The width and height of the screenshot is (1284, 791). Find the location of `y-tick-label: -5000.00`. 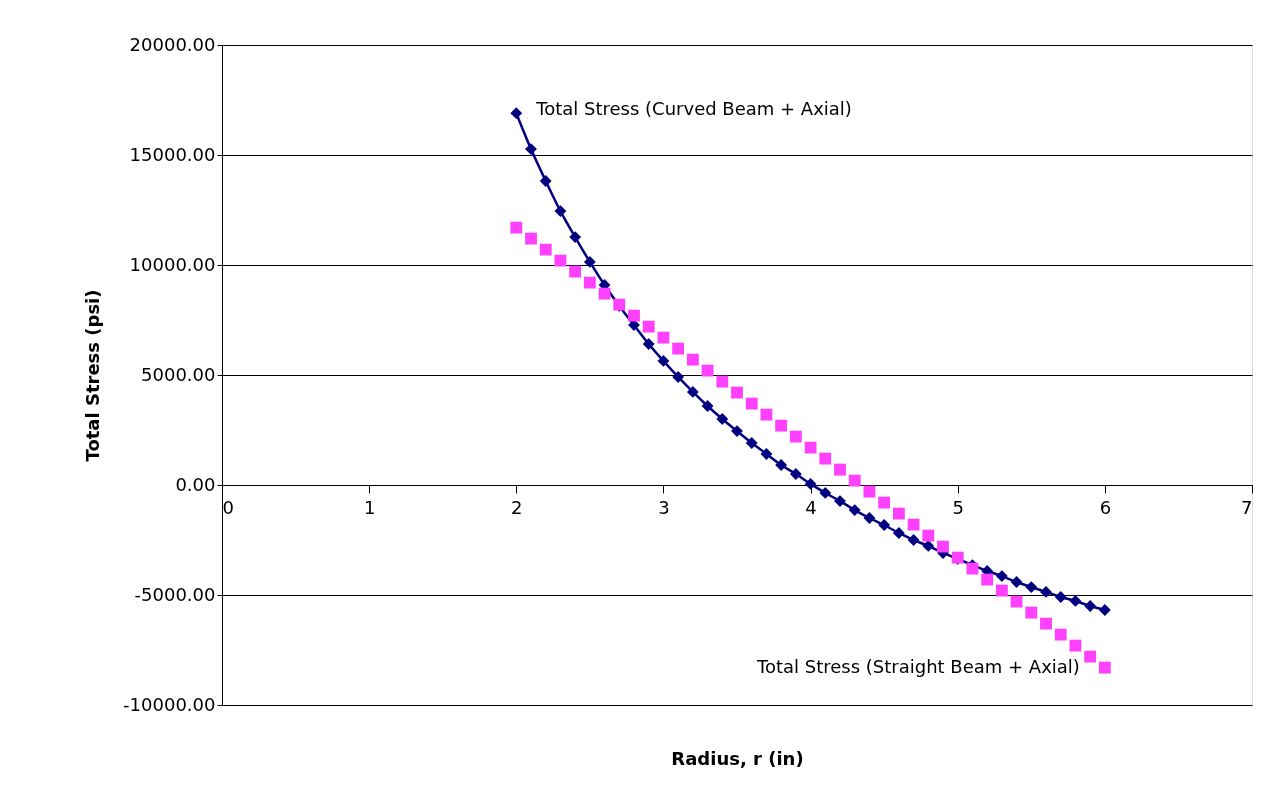

y-tick-label: -5000.00 is located at coordinates (175, 594).